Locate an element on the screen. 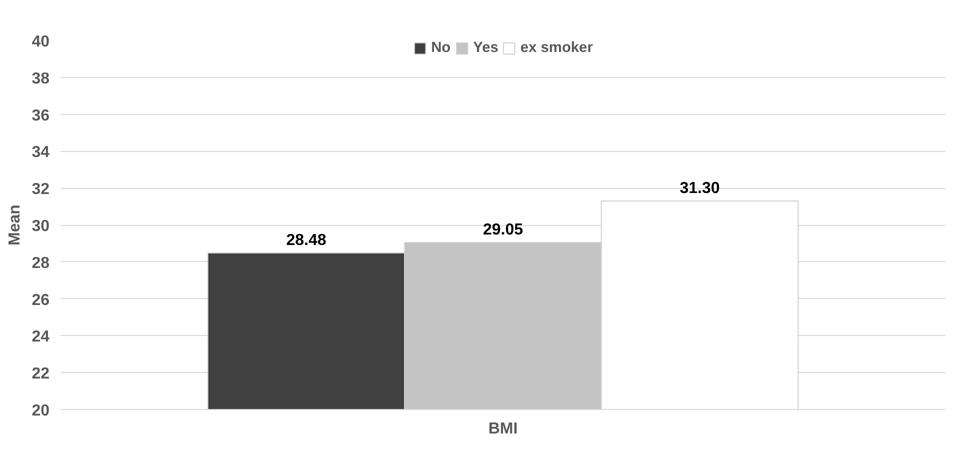 Image resolution: width=962 pixels, height=449 pixels. y-tick-label: 26 is located at coordinates (41, 300).